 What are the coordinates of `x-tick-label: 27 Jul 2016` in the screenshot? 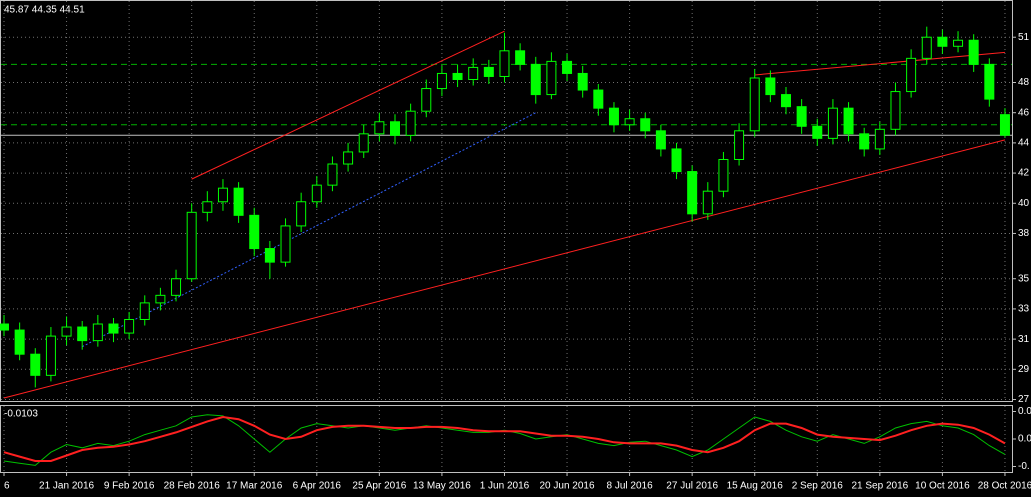 It's located at (692, 486).